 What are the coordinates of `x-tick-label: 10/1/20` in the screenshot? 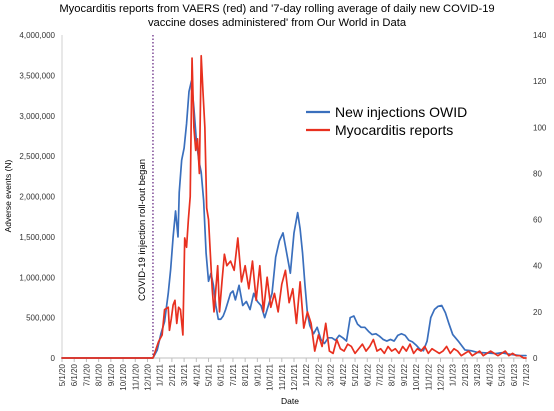 It's located at (123, 376).